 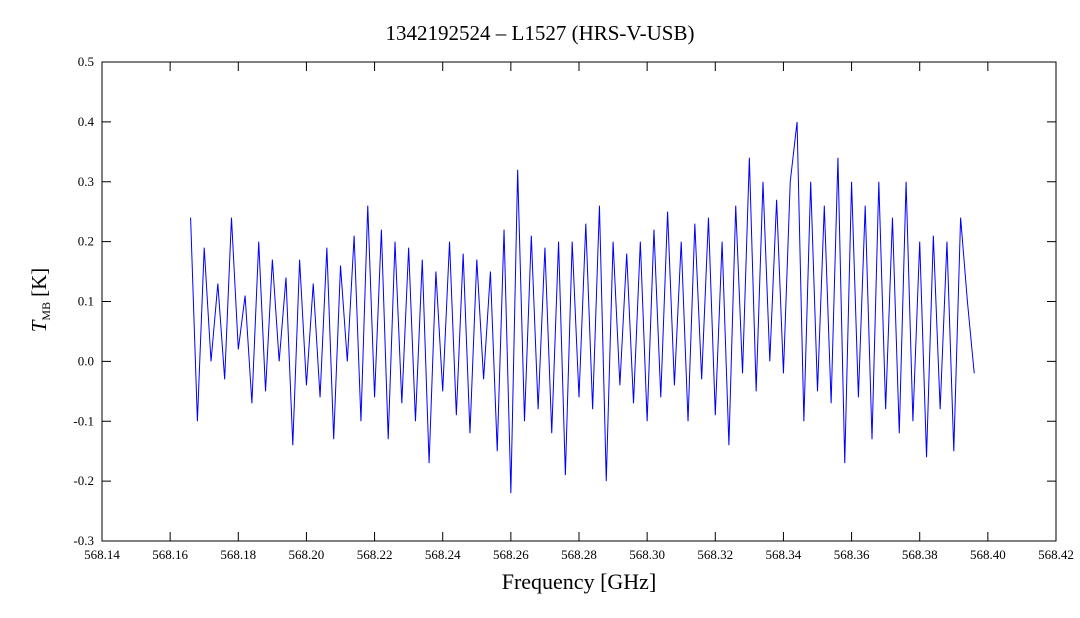 I want to click on x-tick-label: 568.42, so click(x=1056, y=554).